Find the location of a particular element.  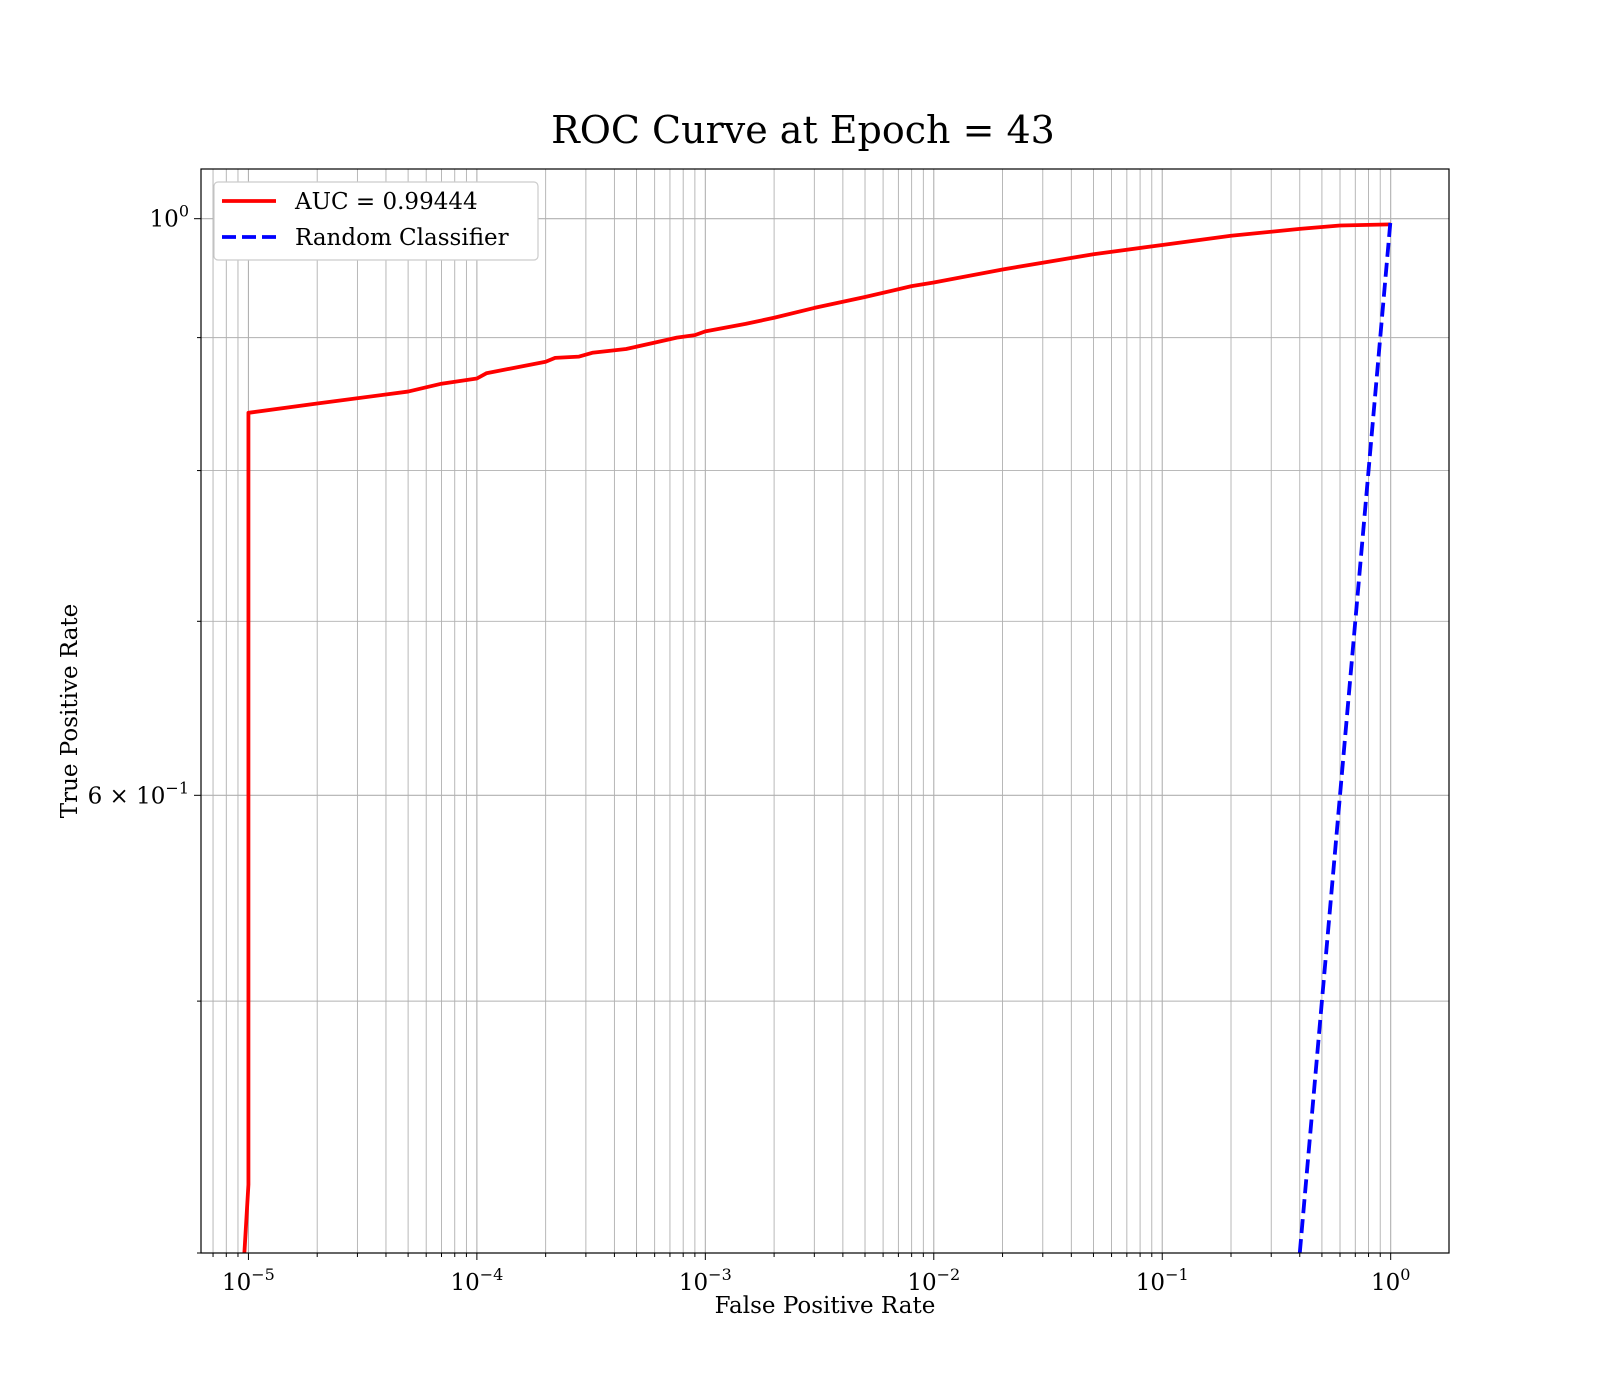

x-tick-label: 10⁻² is located at coordinates (933, 1280).